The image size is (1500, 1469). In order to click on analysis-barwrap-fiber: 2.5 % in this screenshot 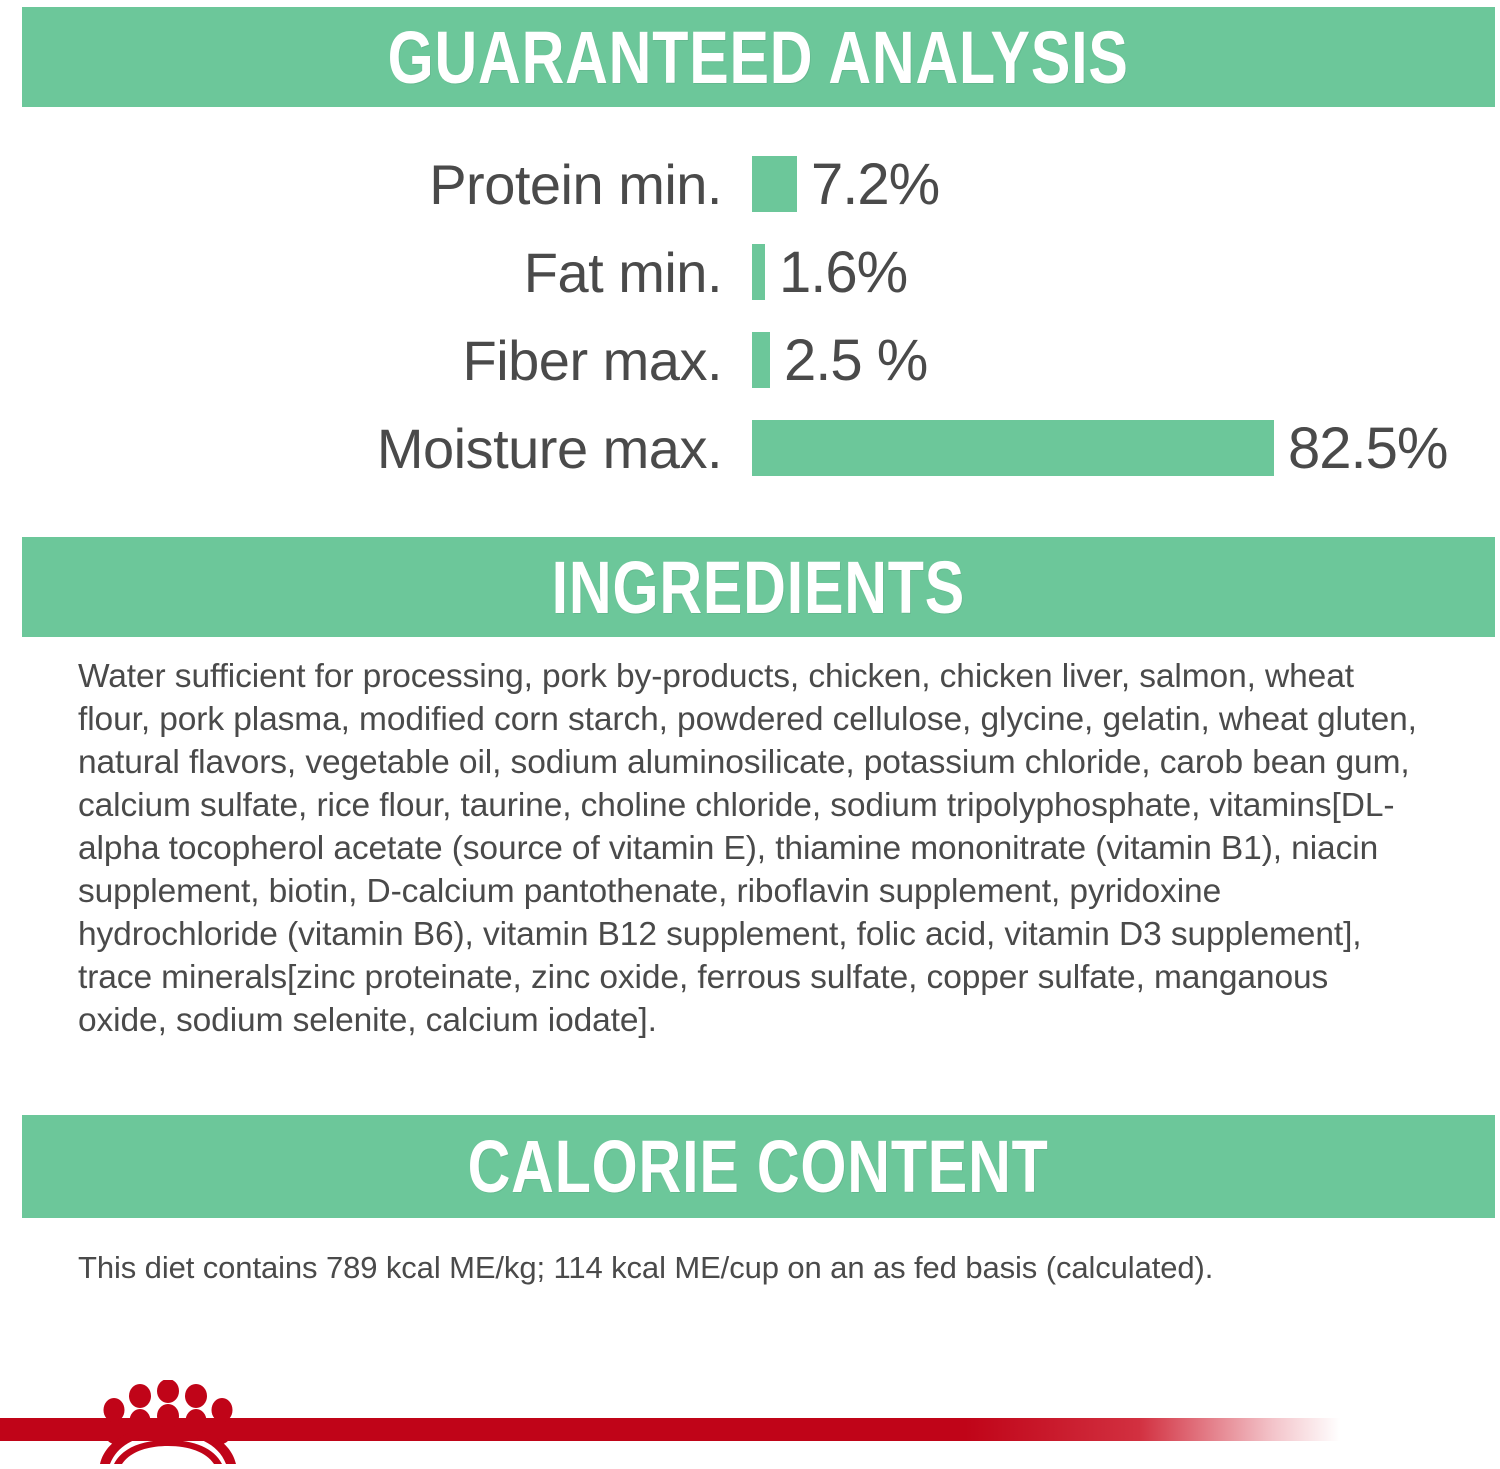, I will do `click(840, 360)`.